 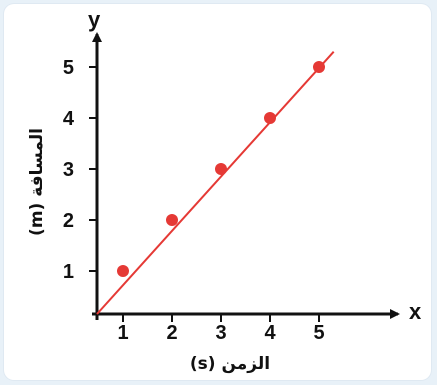 I want to click on y-tick-label: 2, so click(x=68, y=221).